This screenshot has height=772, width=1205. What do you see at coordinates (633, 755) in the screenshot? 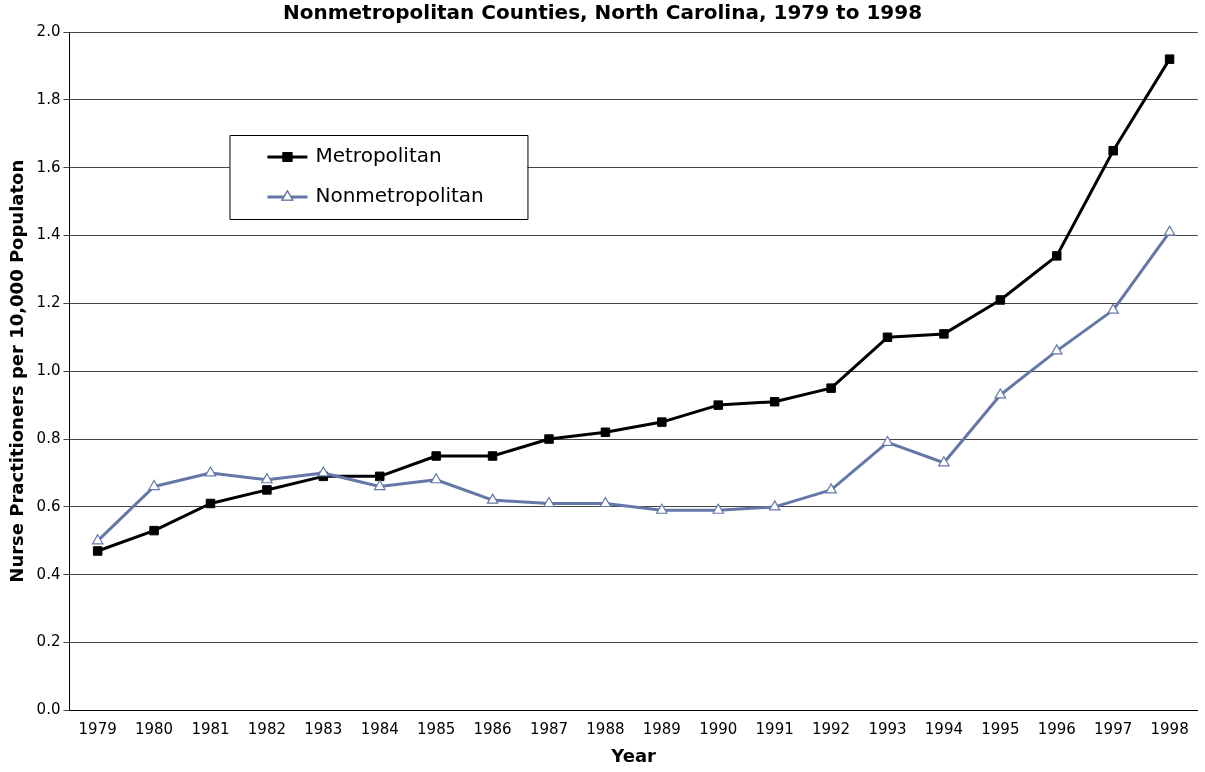
I see `x-axis-title: Year` at bounding box center [633, 755].